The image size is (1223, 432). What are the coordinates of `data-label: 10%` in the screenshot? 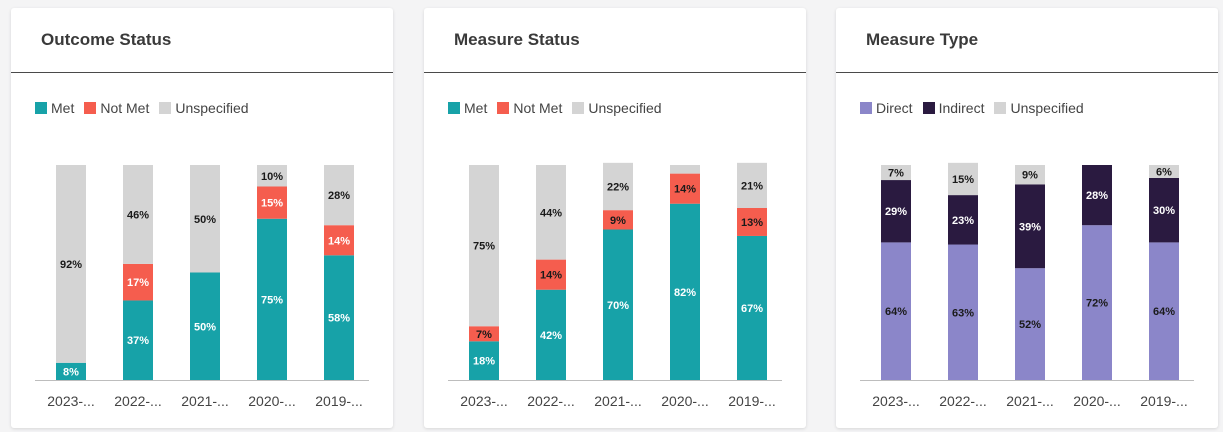 It's located at (272, 177).